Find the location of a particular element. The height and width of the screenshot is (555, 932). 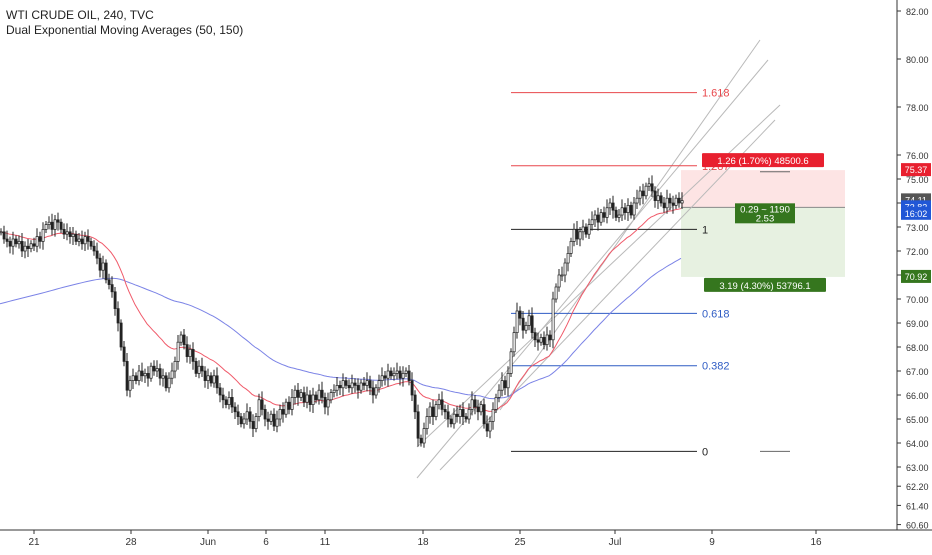

price-badge: 75.37 is located at coordinates (916, 170).